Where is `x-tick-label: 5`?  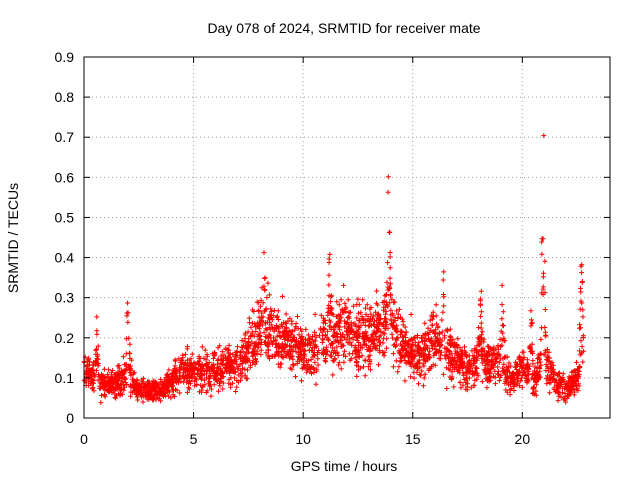
x-tick-label: 5 is located at coordinates (194, 439).